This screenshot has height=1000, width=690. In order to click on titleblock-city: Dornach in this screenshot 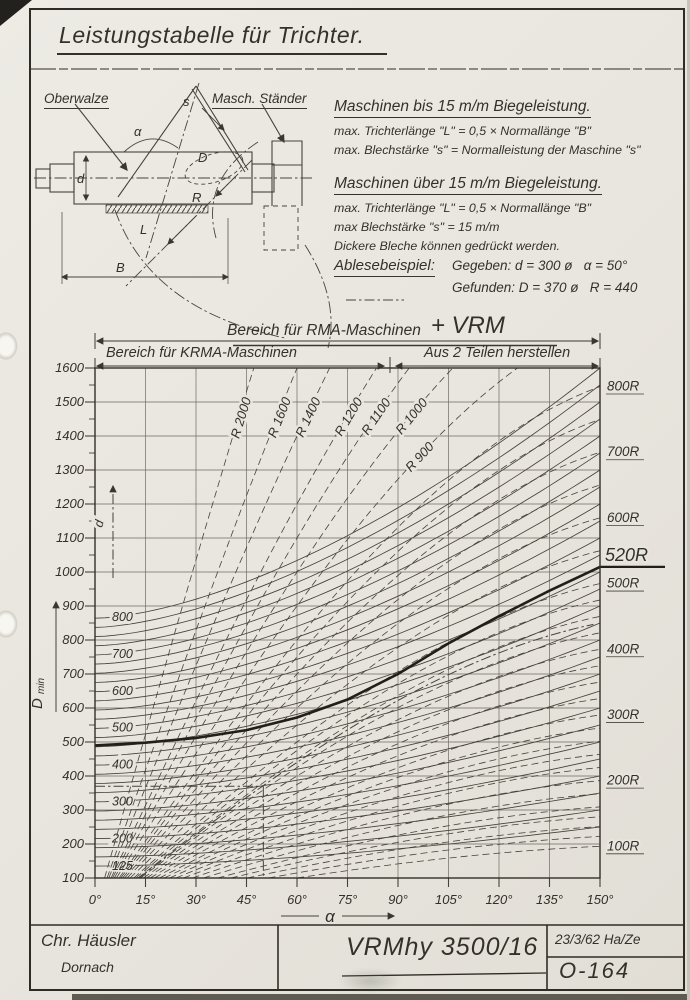, I will do `click(87, 967)`.